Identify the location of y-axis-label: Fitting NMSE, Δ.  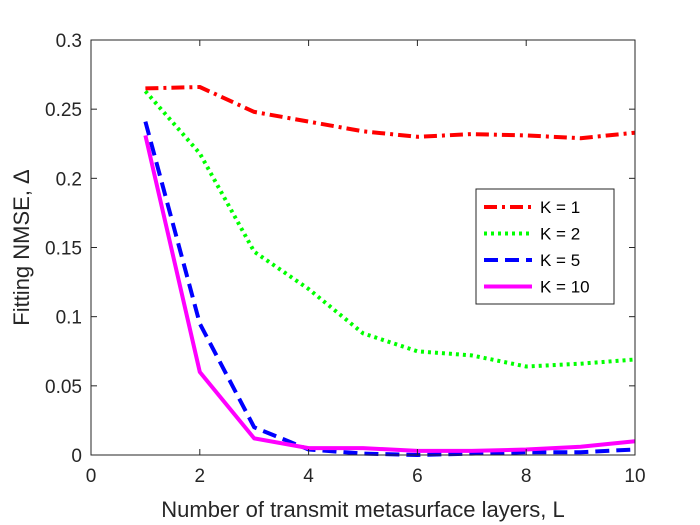
(21, 247).